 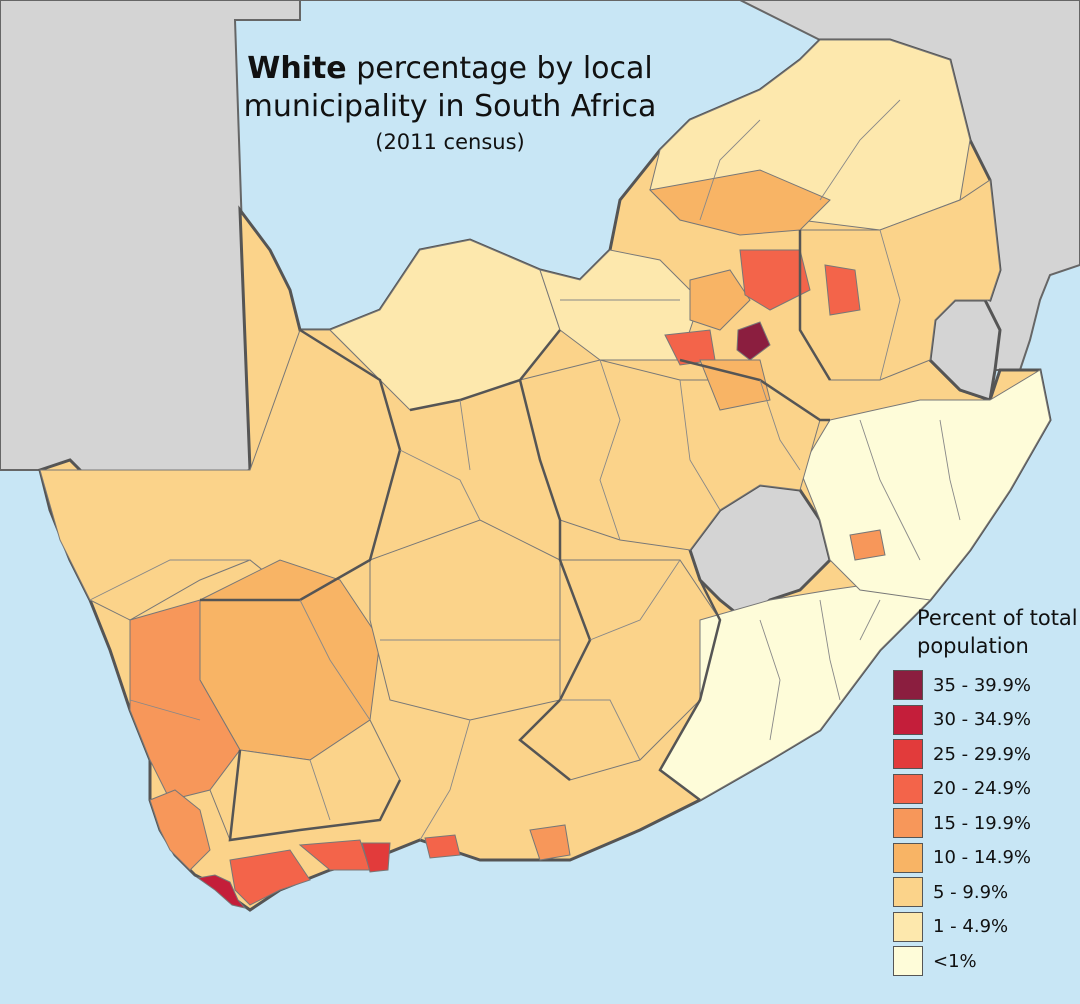 What do you see at coordinates (955, 961) in the screenshot?
I see `legend-label: <1%` at bounding box center [955, 961].